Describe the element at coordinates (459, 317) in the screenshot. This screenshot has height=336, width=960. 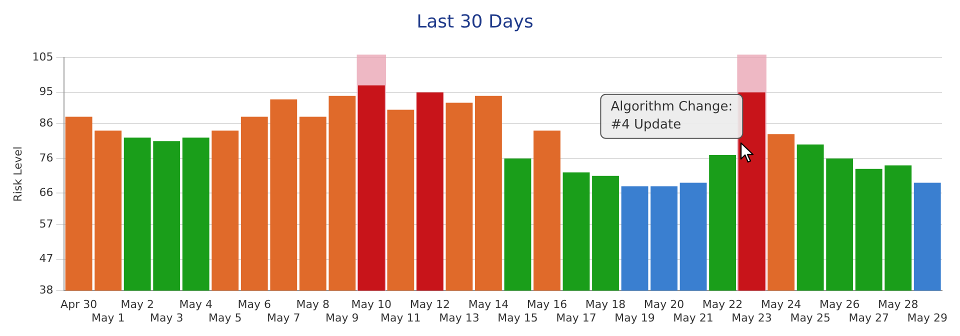
I see `x-tick-label: May 13` at that location.